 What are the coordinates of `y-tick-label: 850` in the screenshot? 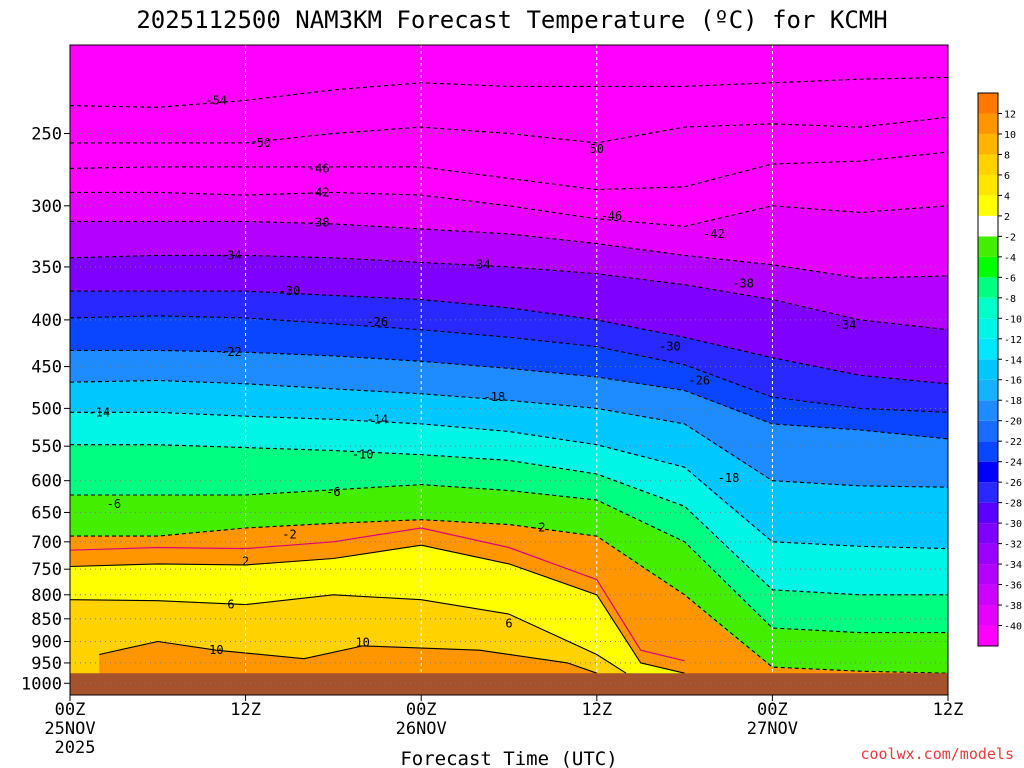 It's located at (46, 620).